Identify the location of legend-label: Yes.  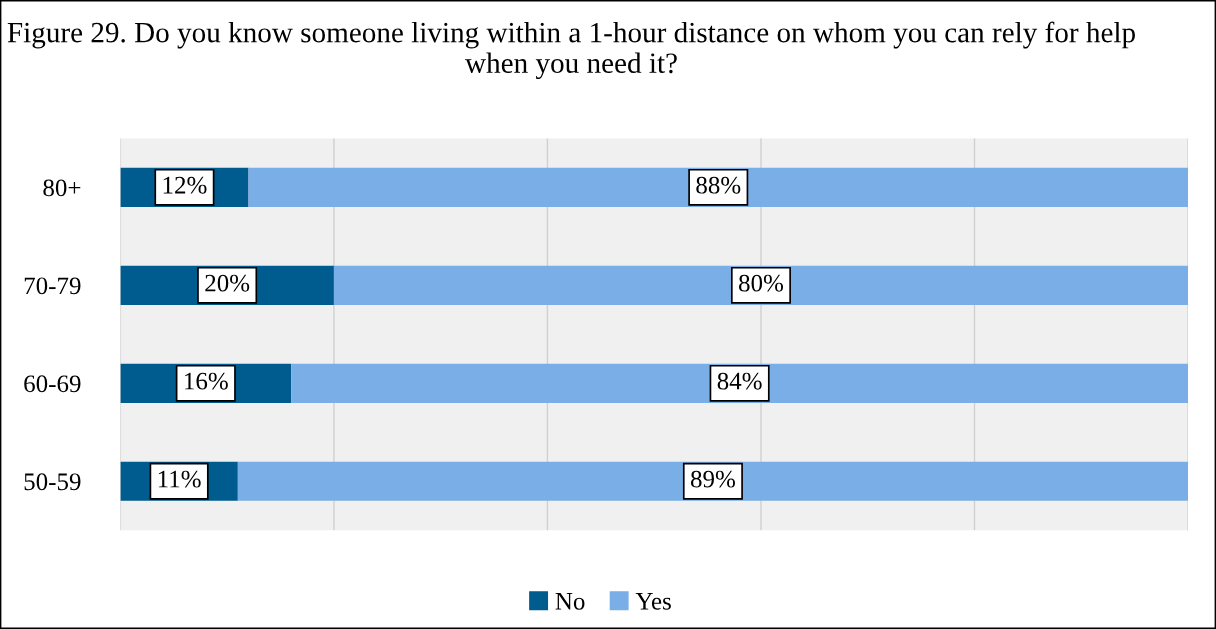
(653, 601).